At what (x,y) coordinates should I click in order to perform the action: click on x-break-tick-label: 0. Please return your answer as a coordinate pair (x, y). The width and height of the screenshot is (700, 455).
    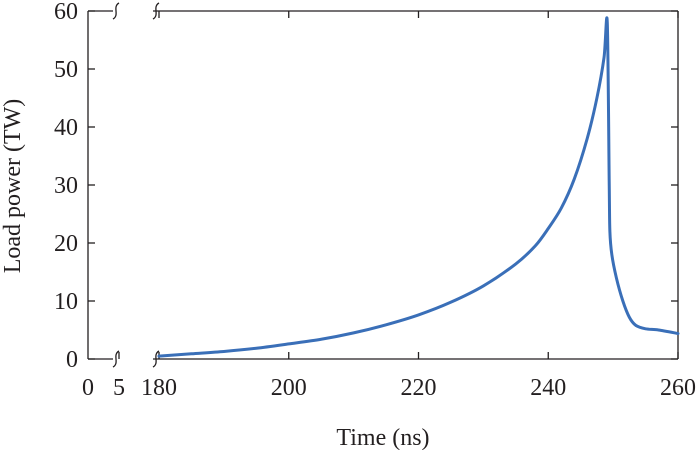
    Looking at the image, I should click on (88, 388).